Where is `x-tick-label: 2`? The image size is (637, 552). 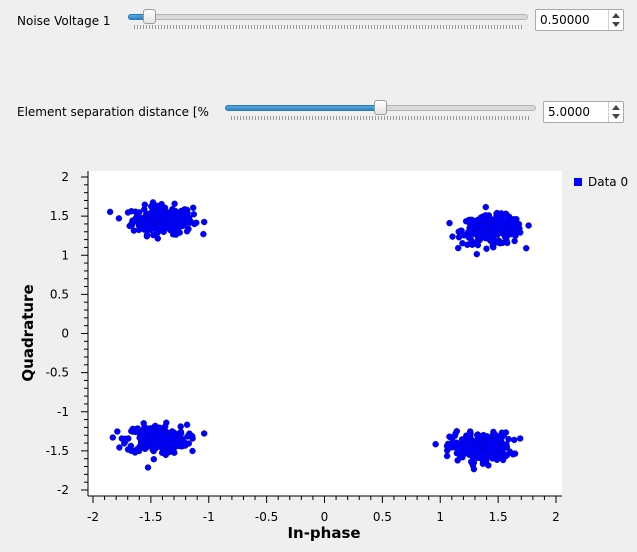
x-tick-label: 2 is located at coordinates (556, 517).